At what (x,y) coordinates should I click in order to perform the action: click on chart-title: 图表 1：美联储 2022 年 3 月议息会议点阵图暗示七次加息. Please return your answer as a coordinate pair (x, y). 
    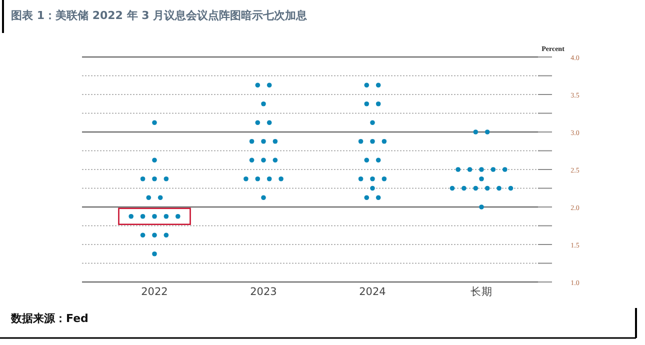
    Looking at the image, I should click on (159, 15).